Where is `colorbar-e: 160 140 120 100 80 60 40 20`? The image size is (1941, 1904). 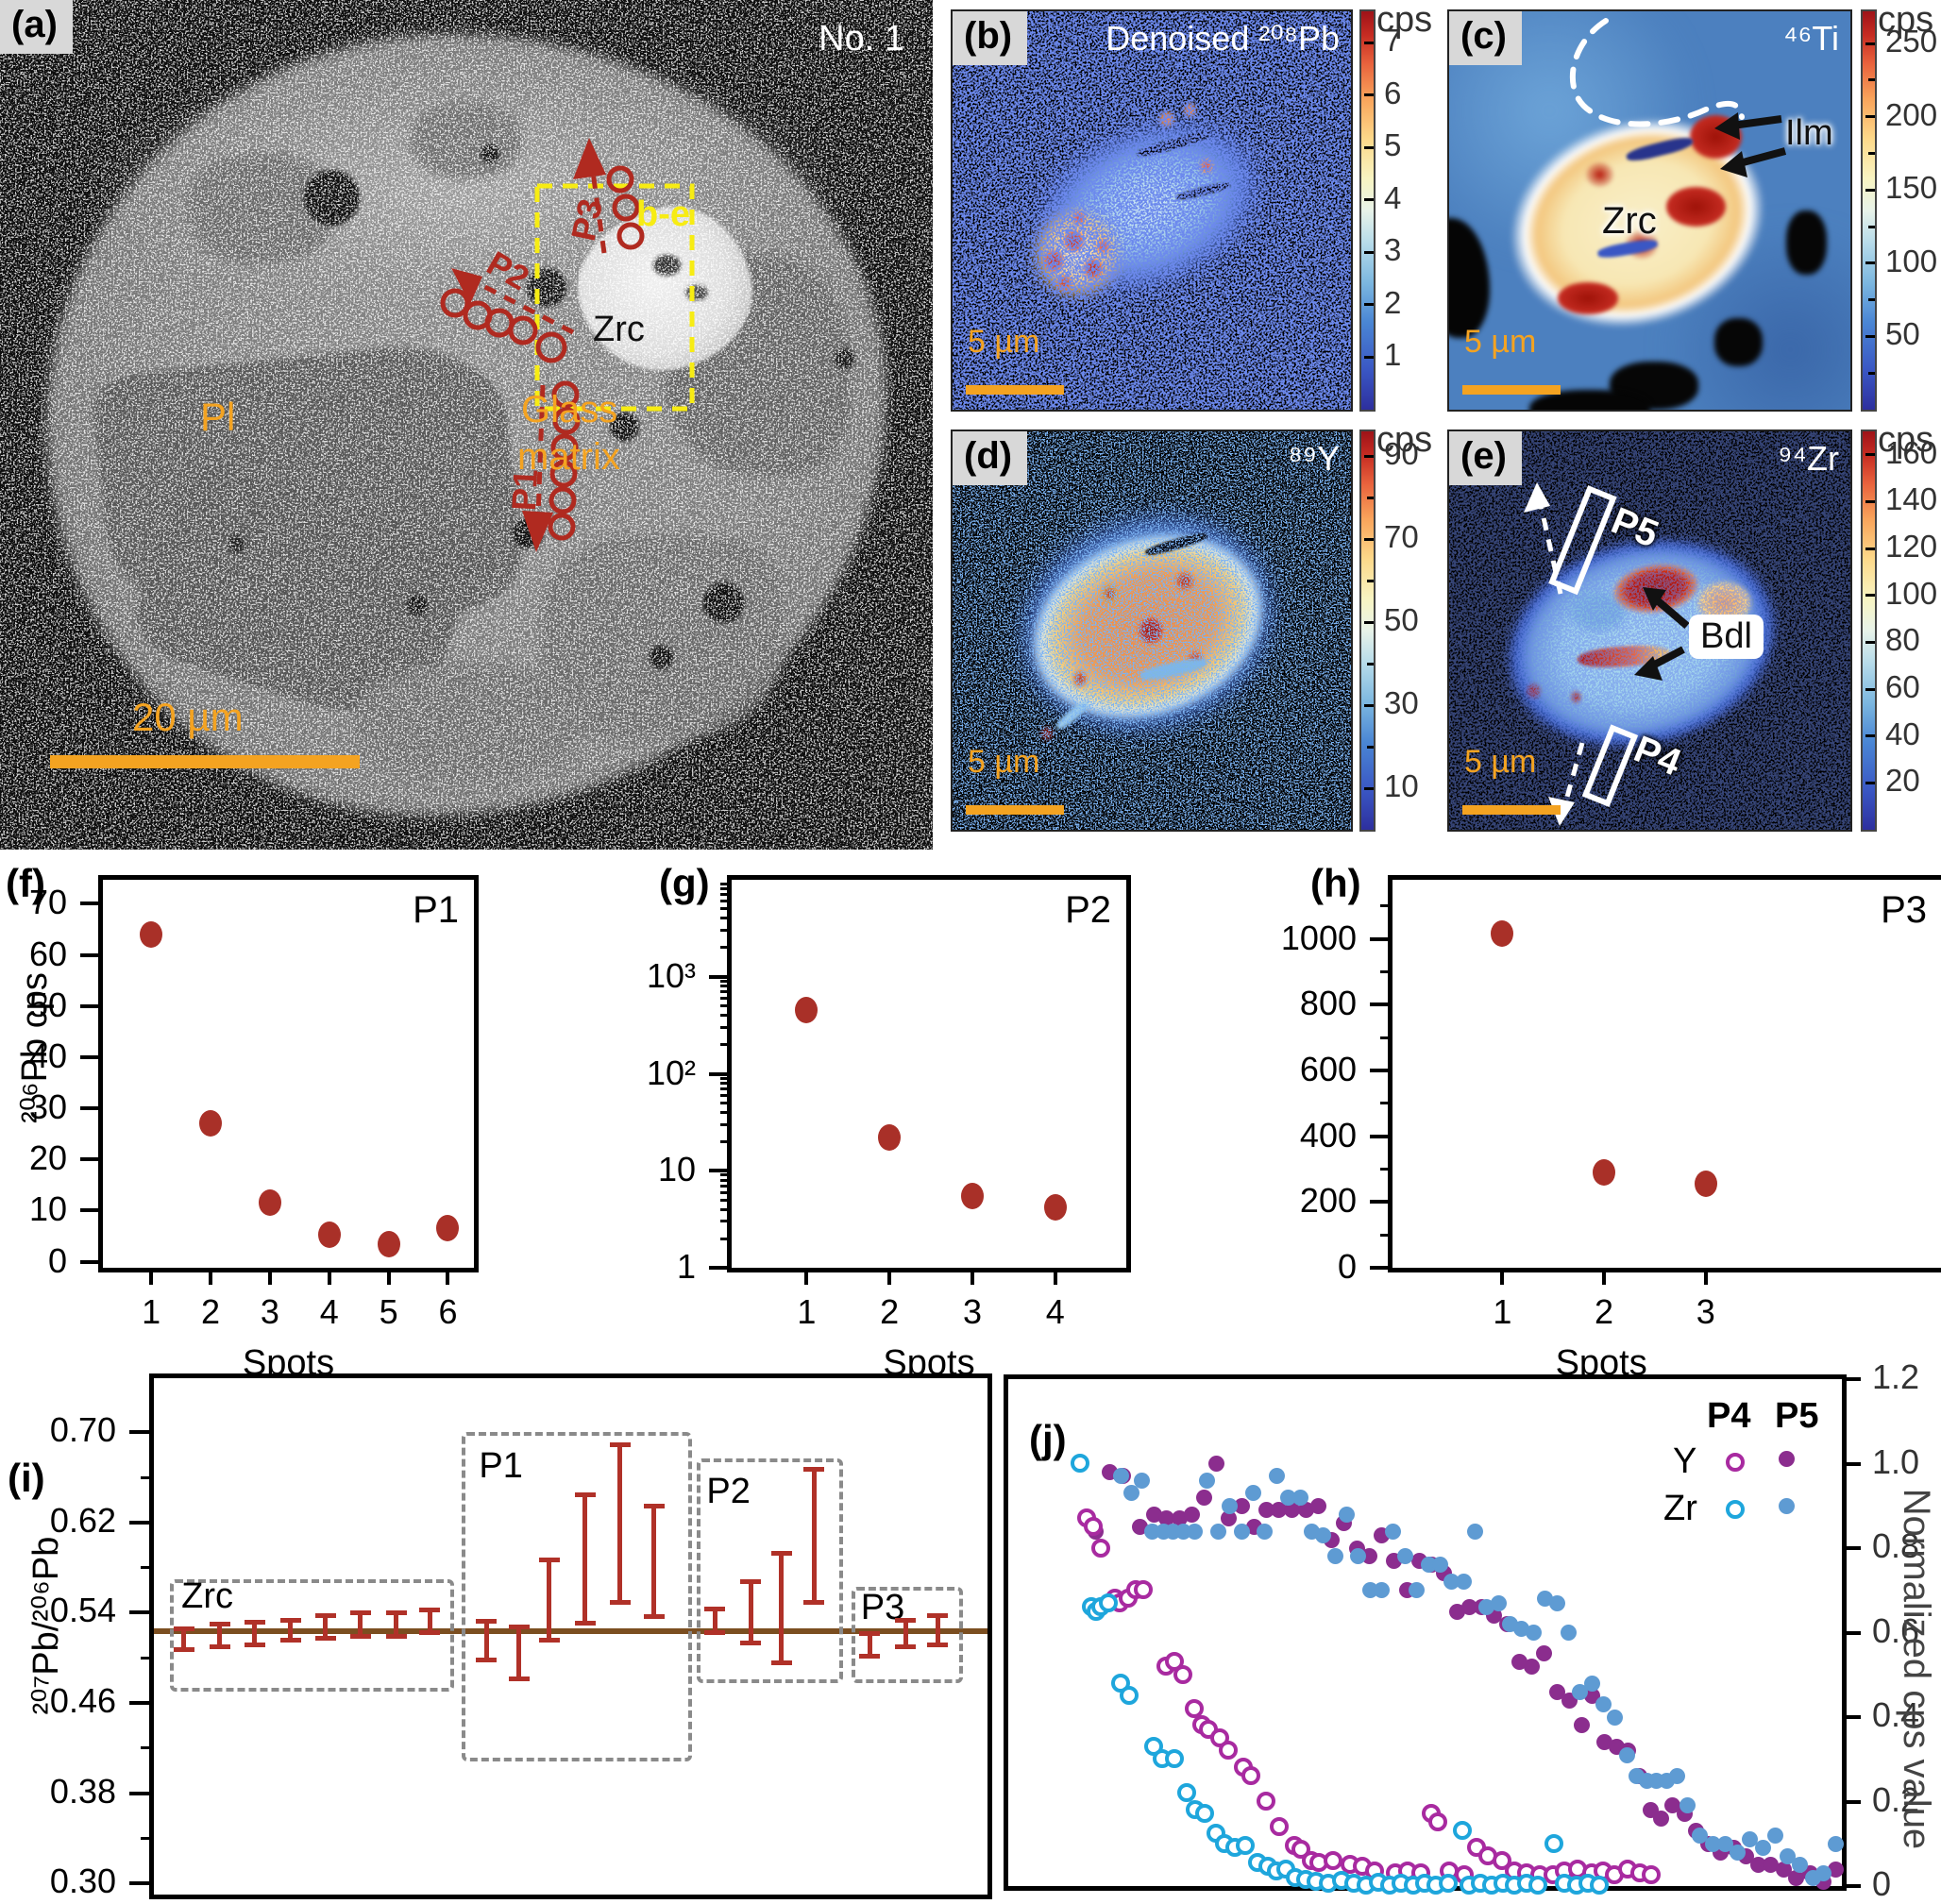
colorbar-e: 160 140 120 100 80 60 40 20 is located at coordinates (1899, 631).